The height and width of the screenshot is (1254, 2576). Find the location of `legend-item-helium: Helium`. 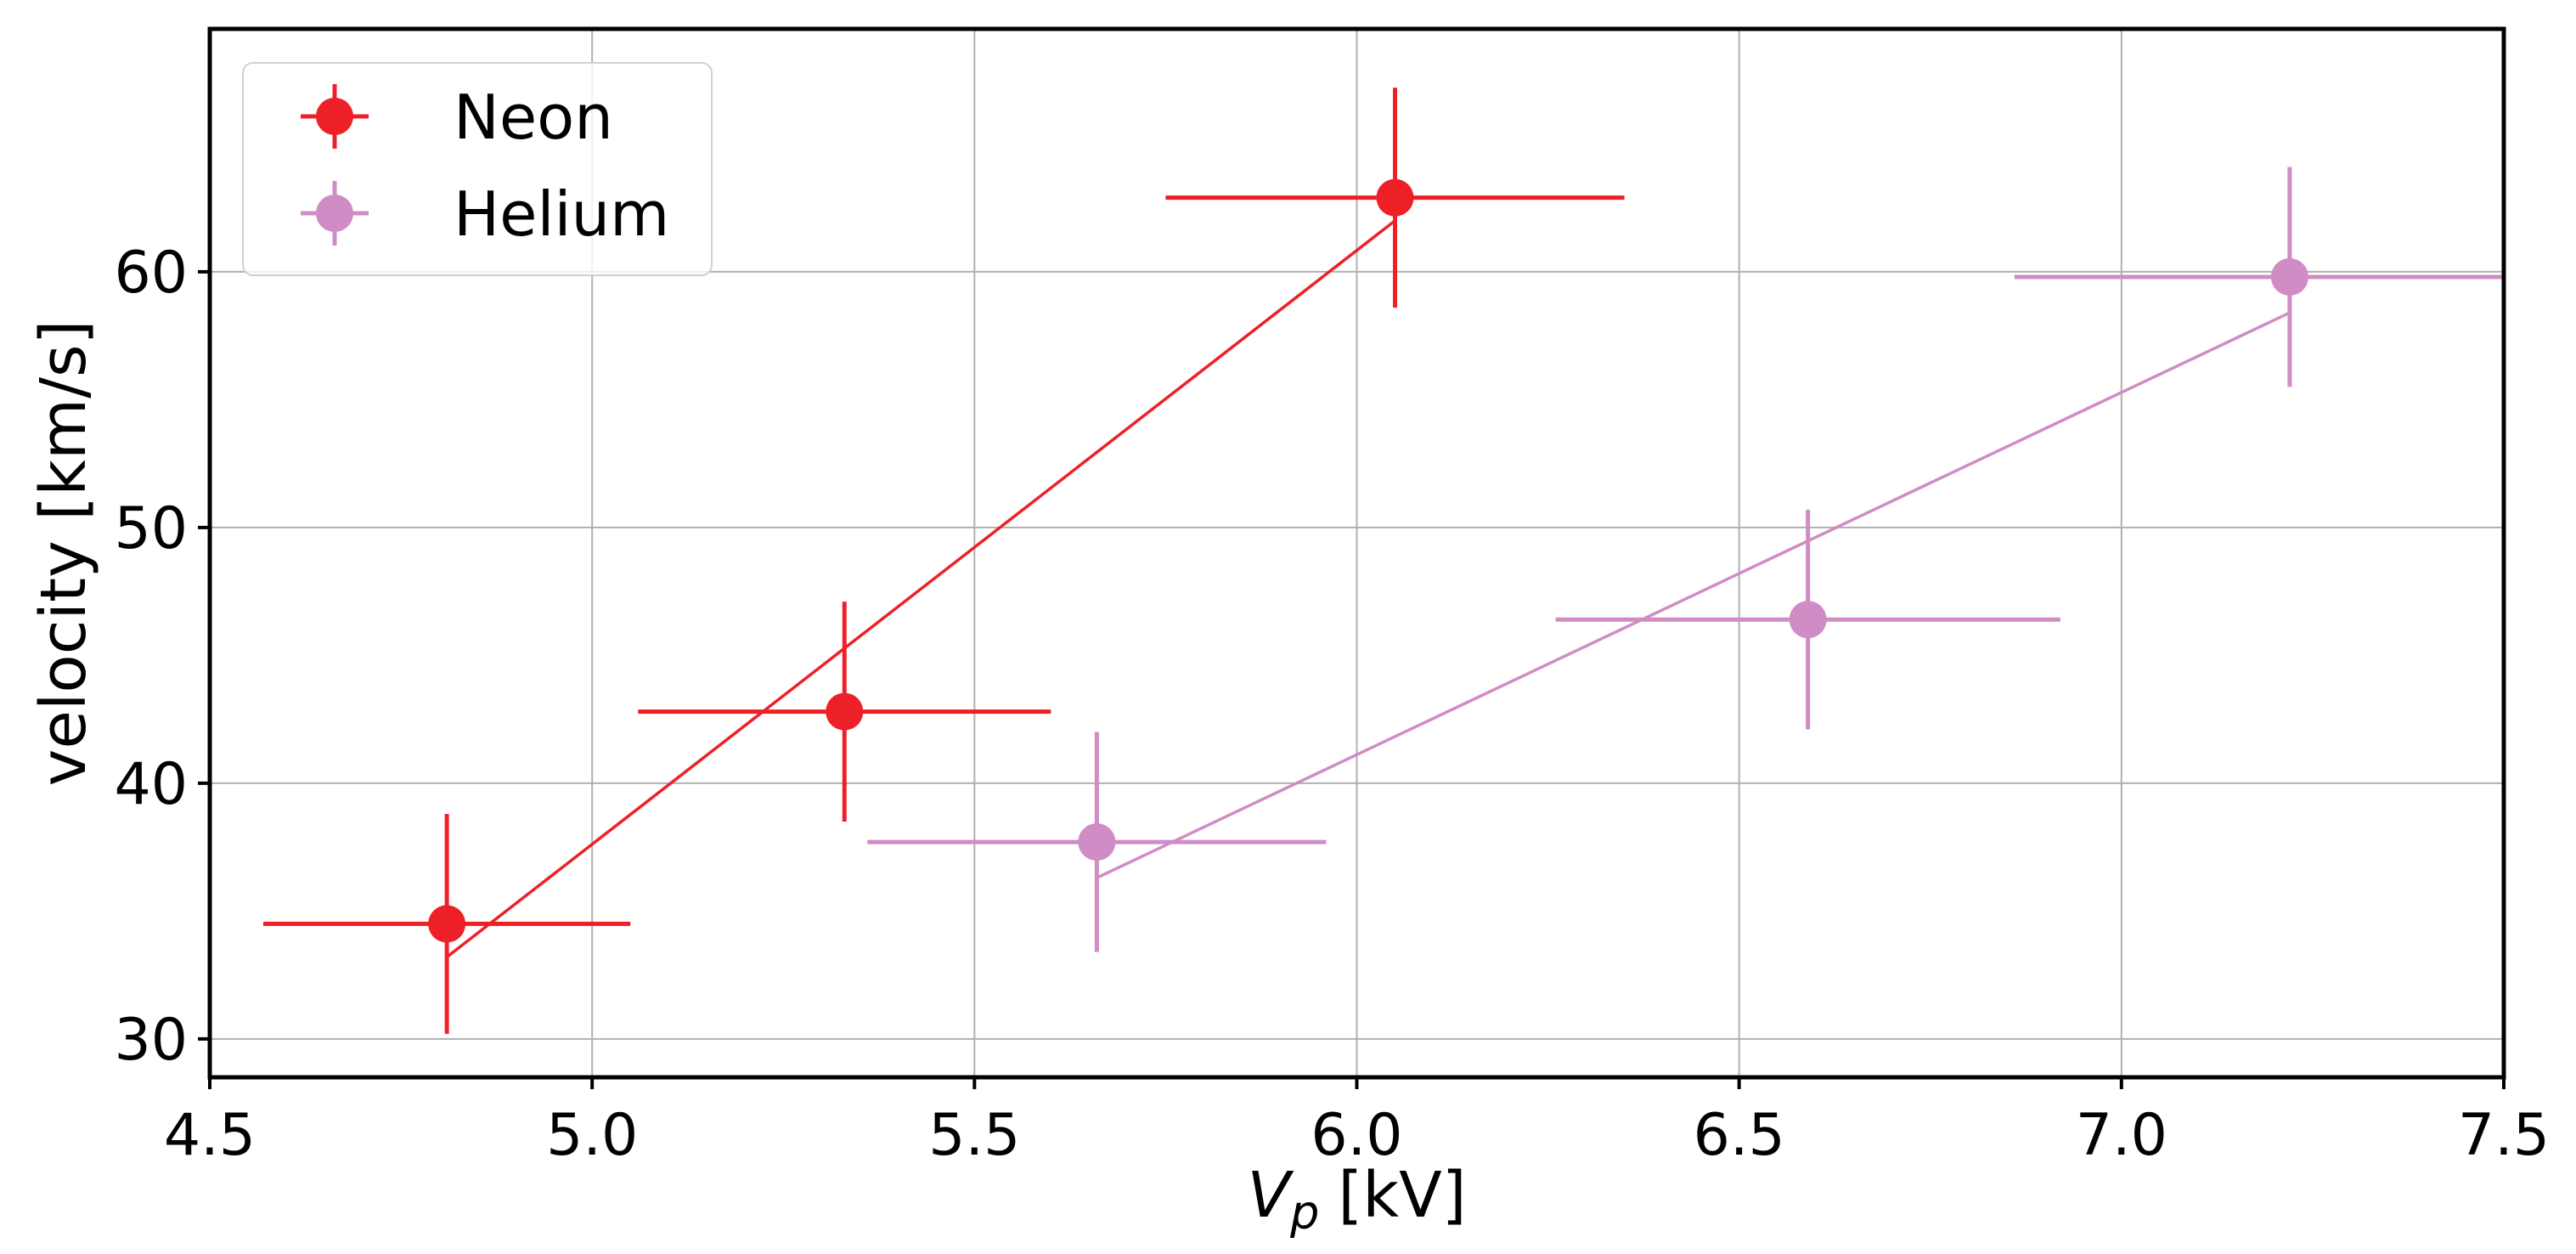

legend-item-helium: Helium is located at coordinates (485, 214).